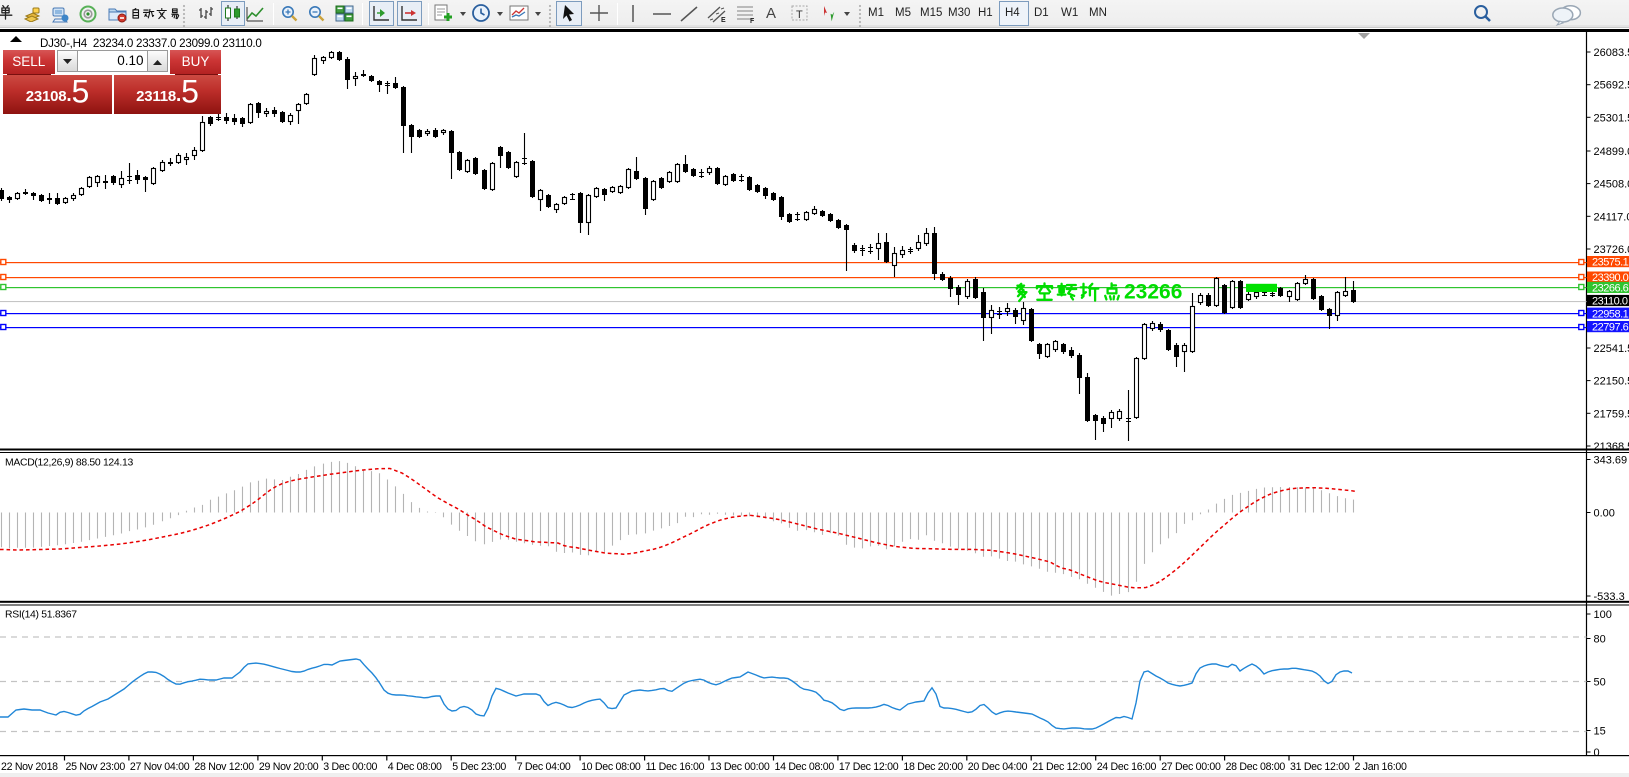 The image size is (1629, 777). Describe the element at coordinates (160, 767) in the screenshot. I see `svg-text: 27 Nov 04:00` at that location.